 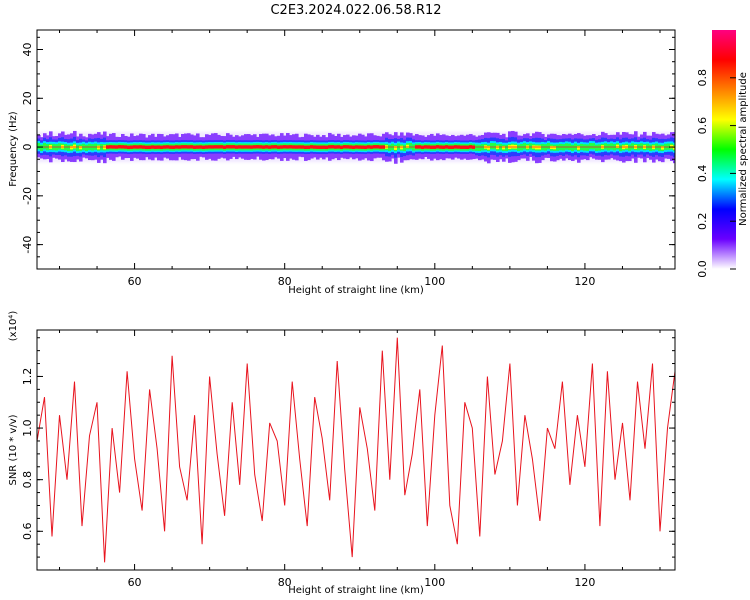 What do you see at coordinates (13, 149) in the screenshot?
I see `spectrogram-y-axis-label: Frequency (Hz)` at bounding box center [13, 149].